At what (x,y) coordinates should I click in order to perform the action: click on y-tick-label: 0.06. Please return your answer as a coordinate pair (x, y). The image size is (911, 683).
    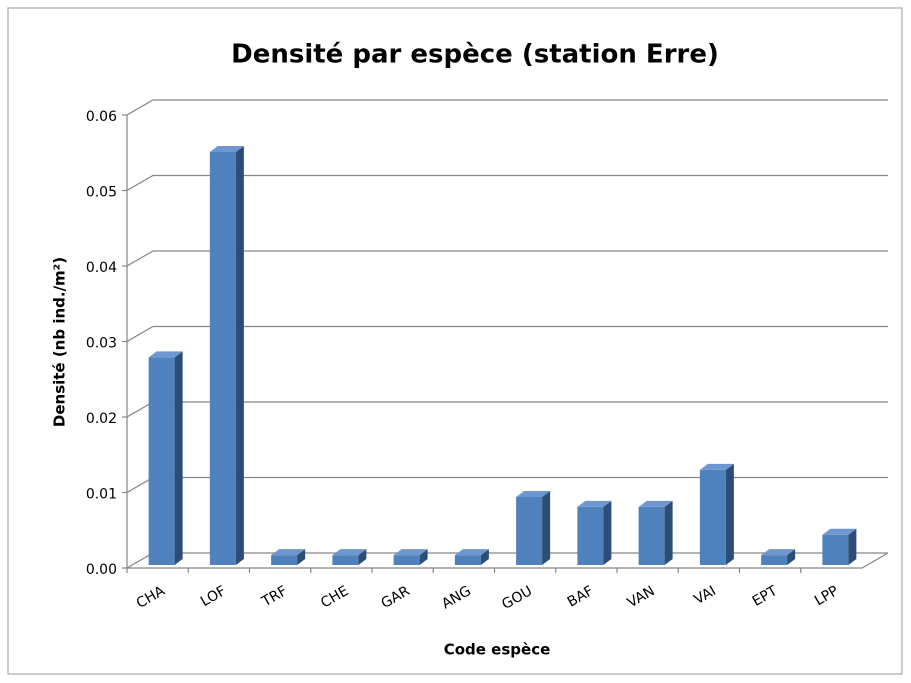
    Looking at the image, I should click on (101, 117).